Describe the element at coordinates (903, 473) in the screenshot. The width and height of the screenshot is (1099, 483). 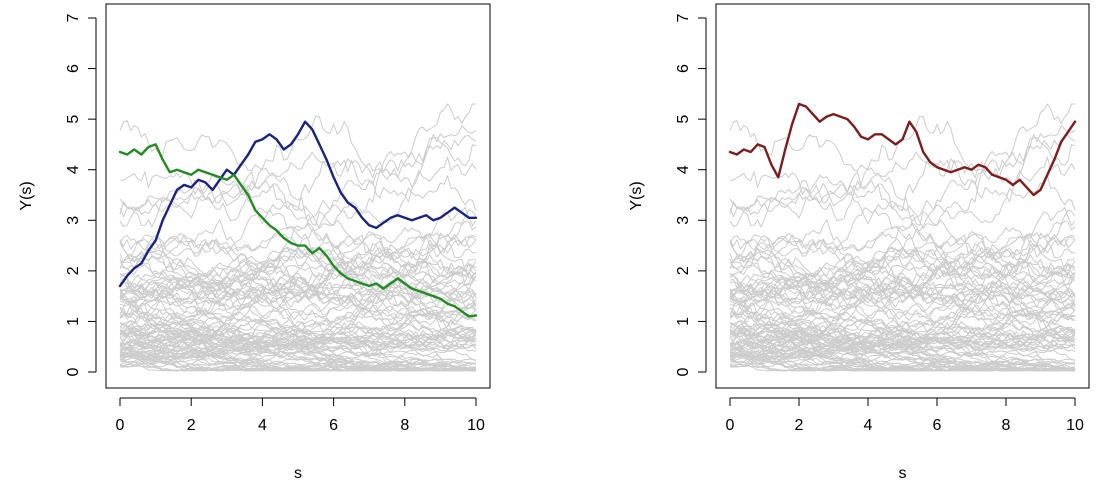
I see `x-axis-label: s` at that location.